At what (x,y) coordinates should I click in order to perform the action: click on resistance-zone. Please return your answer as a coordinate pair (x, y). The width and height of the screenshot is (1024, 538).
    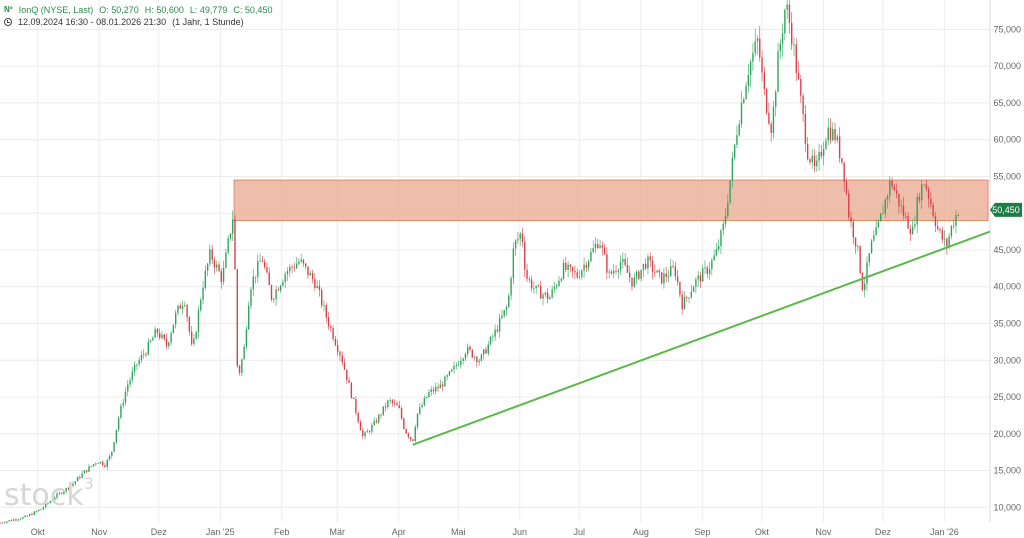
    Looking at the image, I should click on (611, 200).